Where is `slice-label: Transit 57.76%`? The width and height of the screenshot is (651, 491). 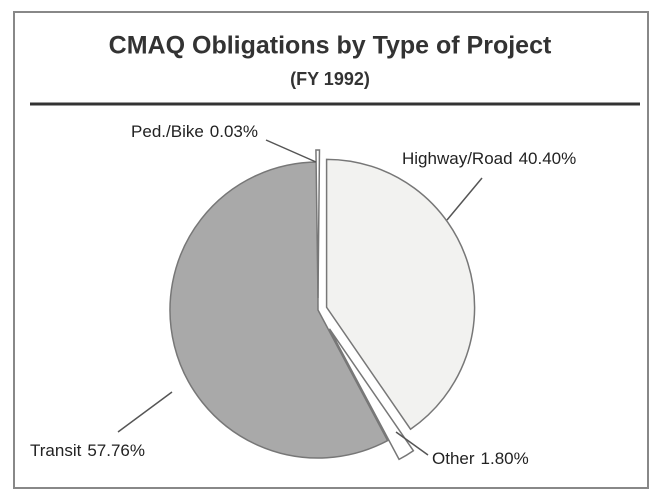
slice-label: Transit 57.76% is located at coordinates (87, 450).